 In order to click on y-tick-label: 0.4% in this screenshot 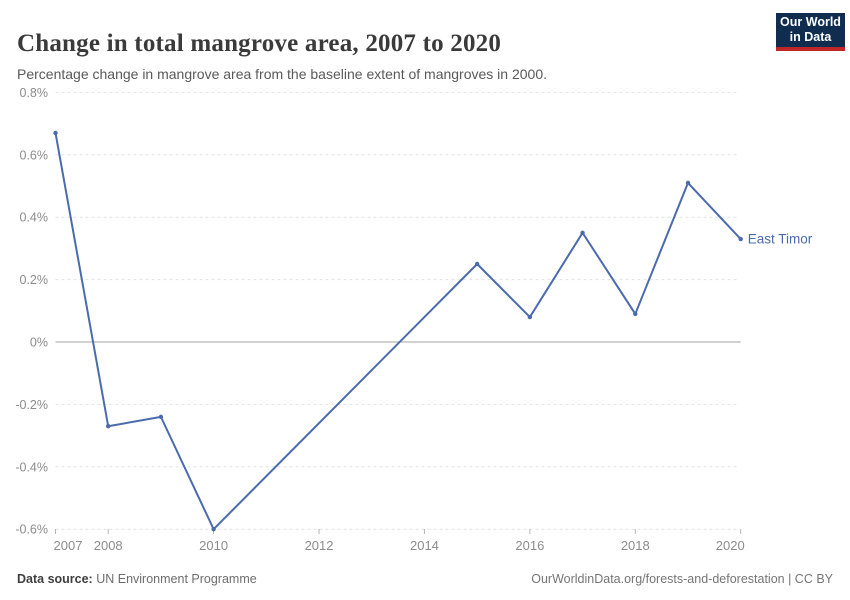, I will do `click(34, 218)`.